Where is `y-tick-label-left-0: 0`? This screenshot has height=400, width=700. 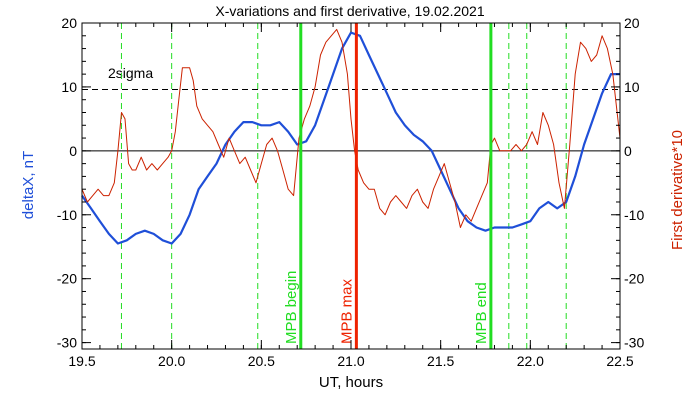
y-tick-label-left-0: 0 is located at coordinates (73, 151).